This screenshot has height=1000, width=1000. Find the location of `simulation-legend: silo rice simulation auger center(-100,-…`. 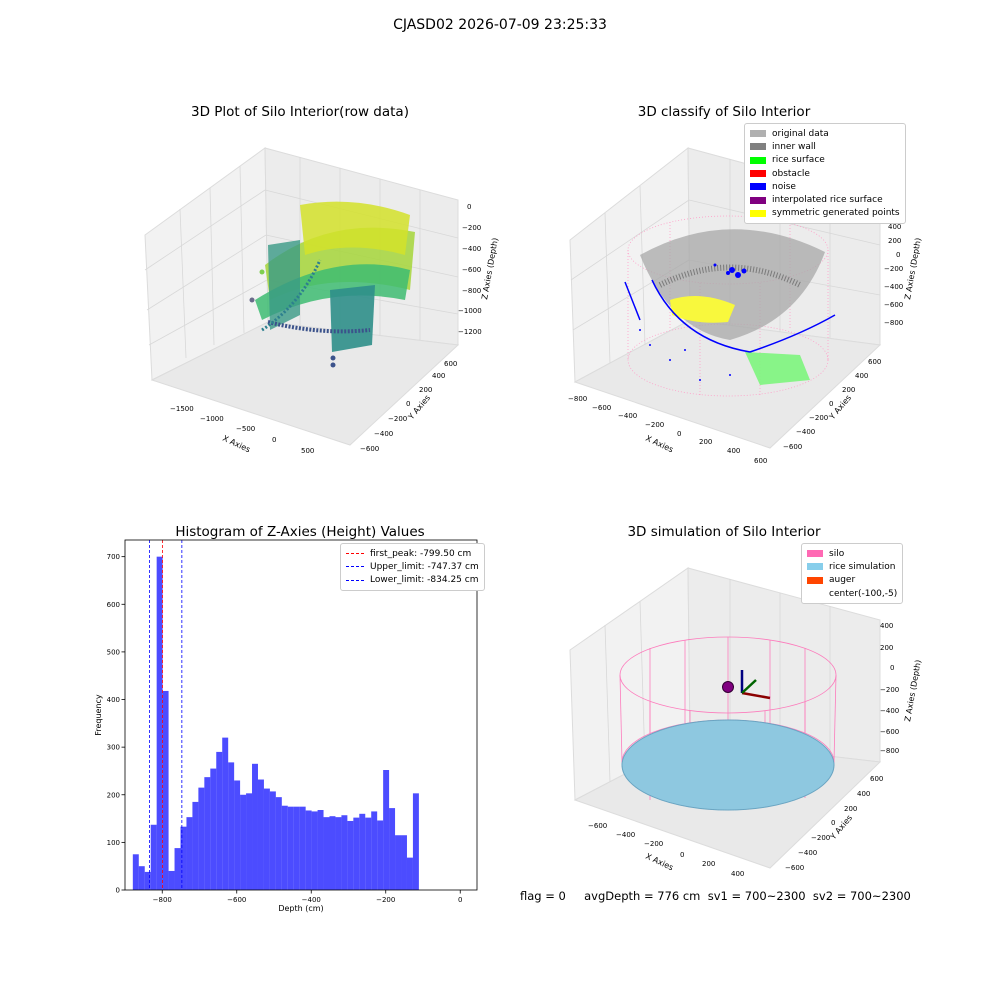

simulation-legend: silo rice simulation auger center(-100,-… is located at coordinates (852, 574).